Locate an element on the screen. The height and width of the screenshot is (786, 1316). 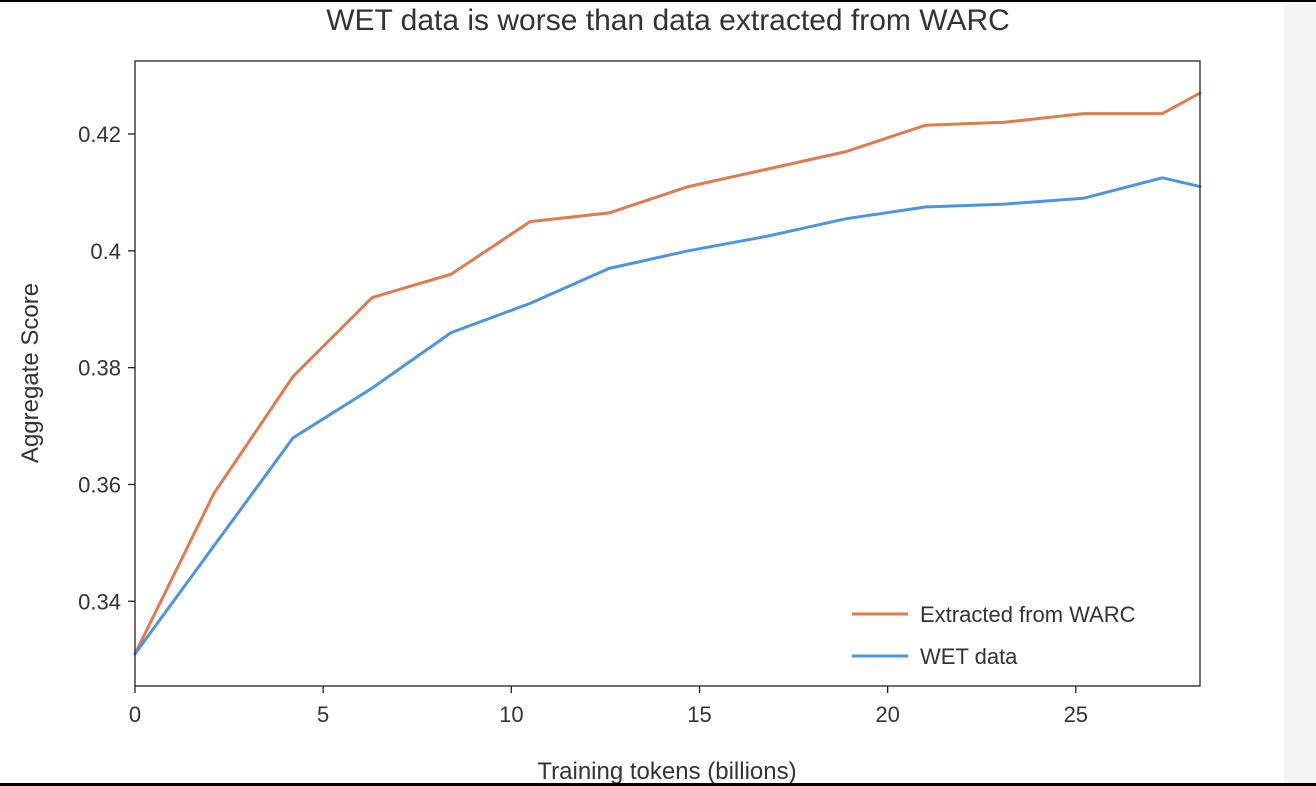
y-tick-label: 0.34 is located at coordinates (99, 601).